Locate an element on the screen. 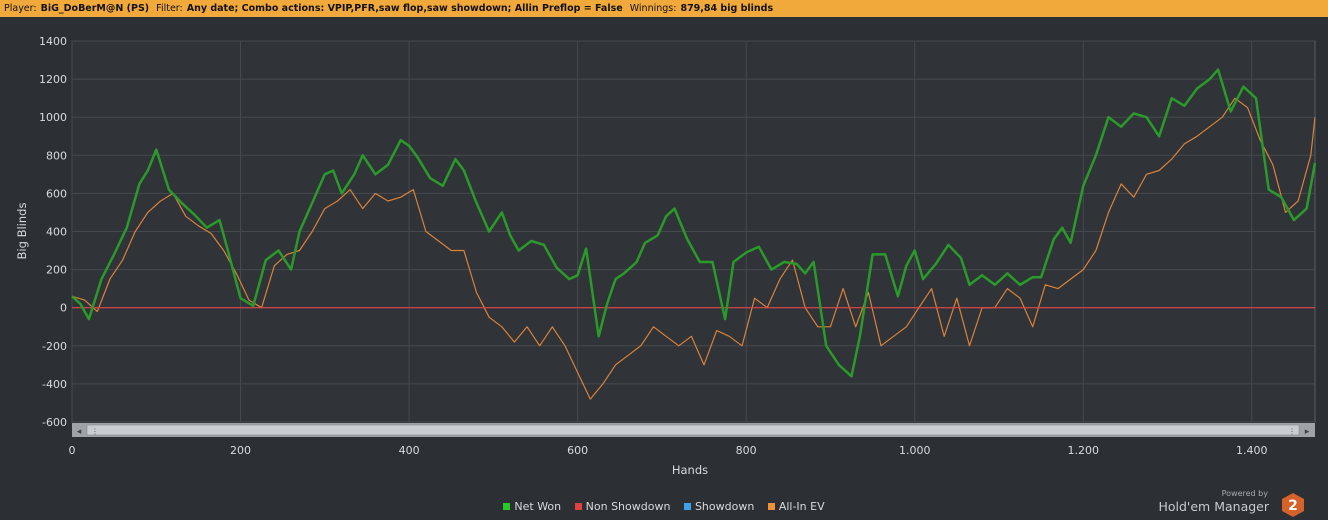  branding: Powered by Hold'em Manager 2 is located at coordinates (1232, 503).